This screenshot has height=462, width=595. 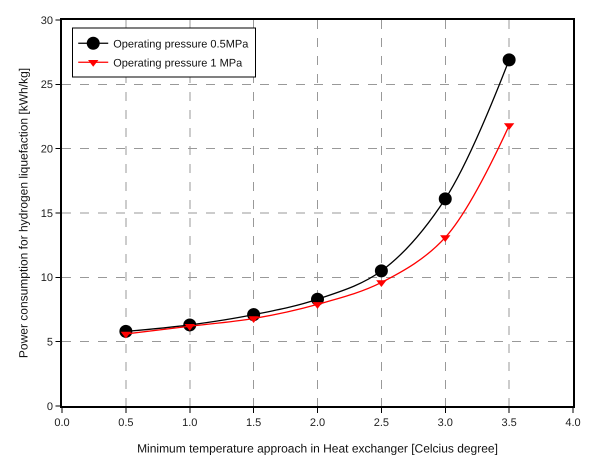 What do you see at coordinates (126, 422) in the screenshot?
I see `x-tick-label: 0.5` at bounding box center [126, 422].